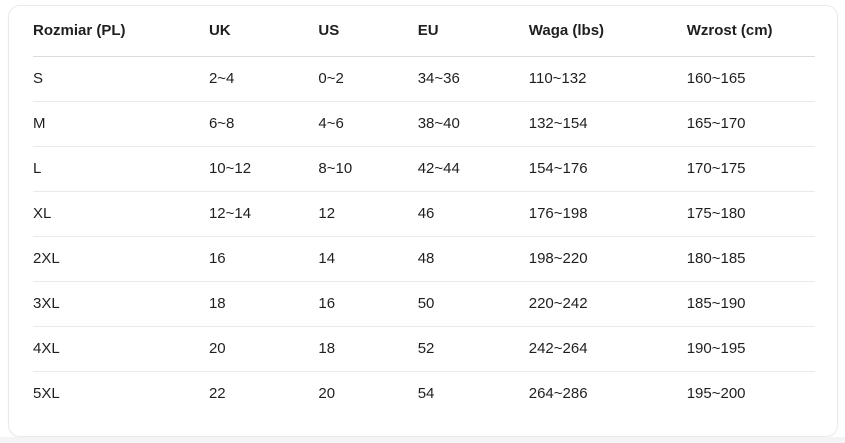 This screenshot has width=845, height=443. I want to click on column-header: Waga (lbs), so click(607, 31).